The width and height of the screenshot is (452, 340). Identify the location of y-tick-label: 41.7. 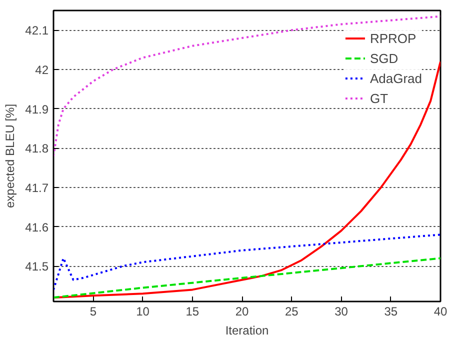
(37, 187).